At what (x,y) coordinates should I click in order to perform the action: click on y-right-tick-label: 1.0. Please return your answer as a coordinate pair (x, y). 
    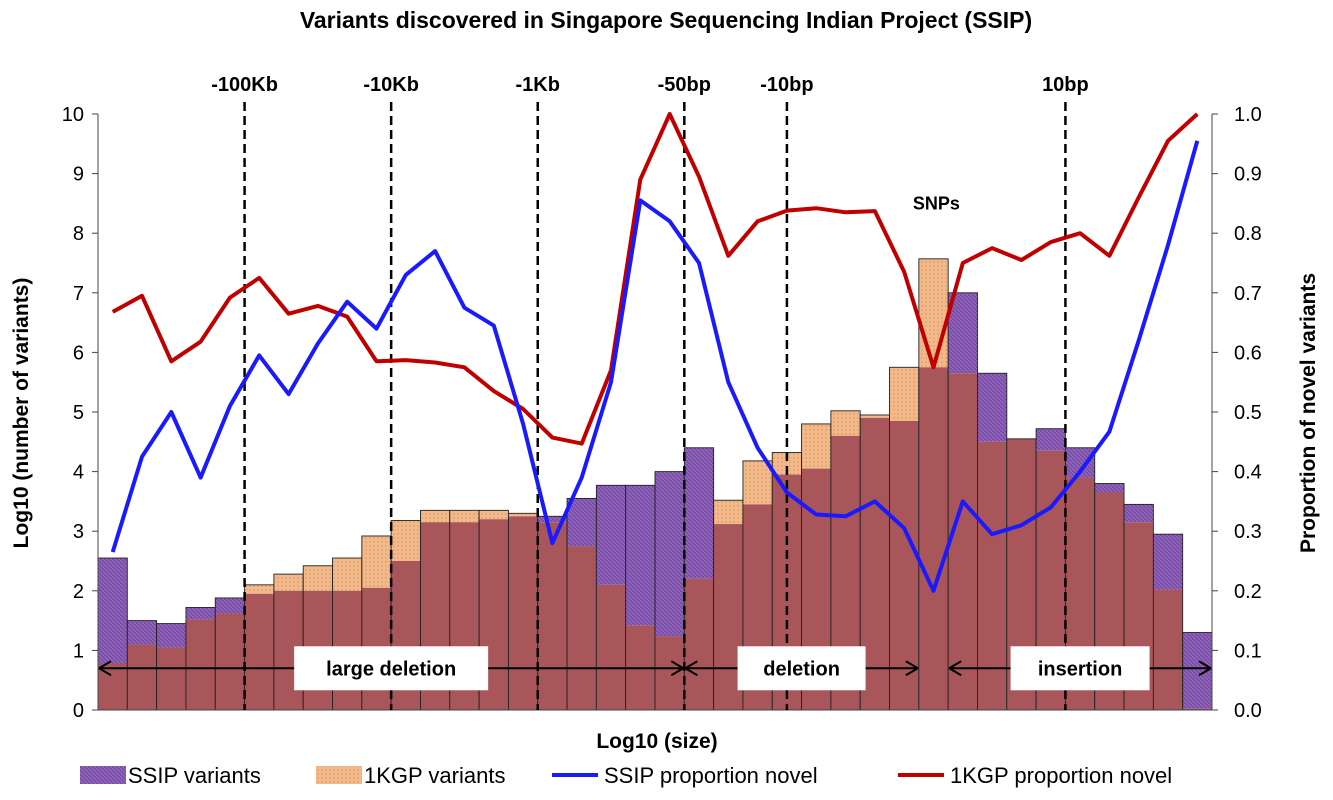
    Looking at the image, I should click on (1248, 115).